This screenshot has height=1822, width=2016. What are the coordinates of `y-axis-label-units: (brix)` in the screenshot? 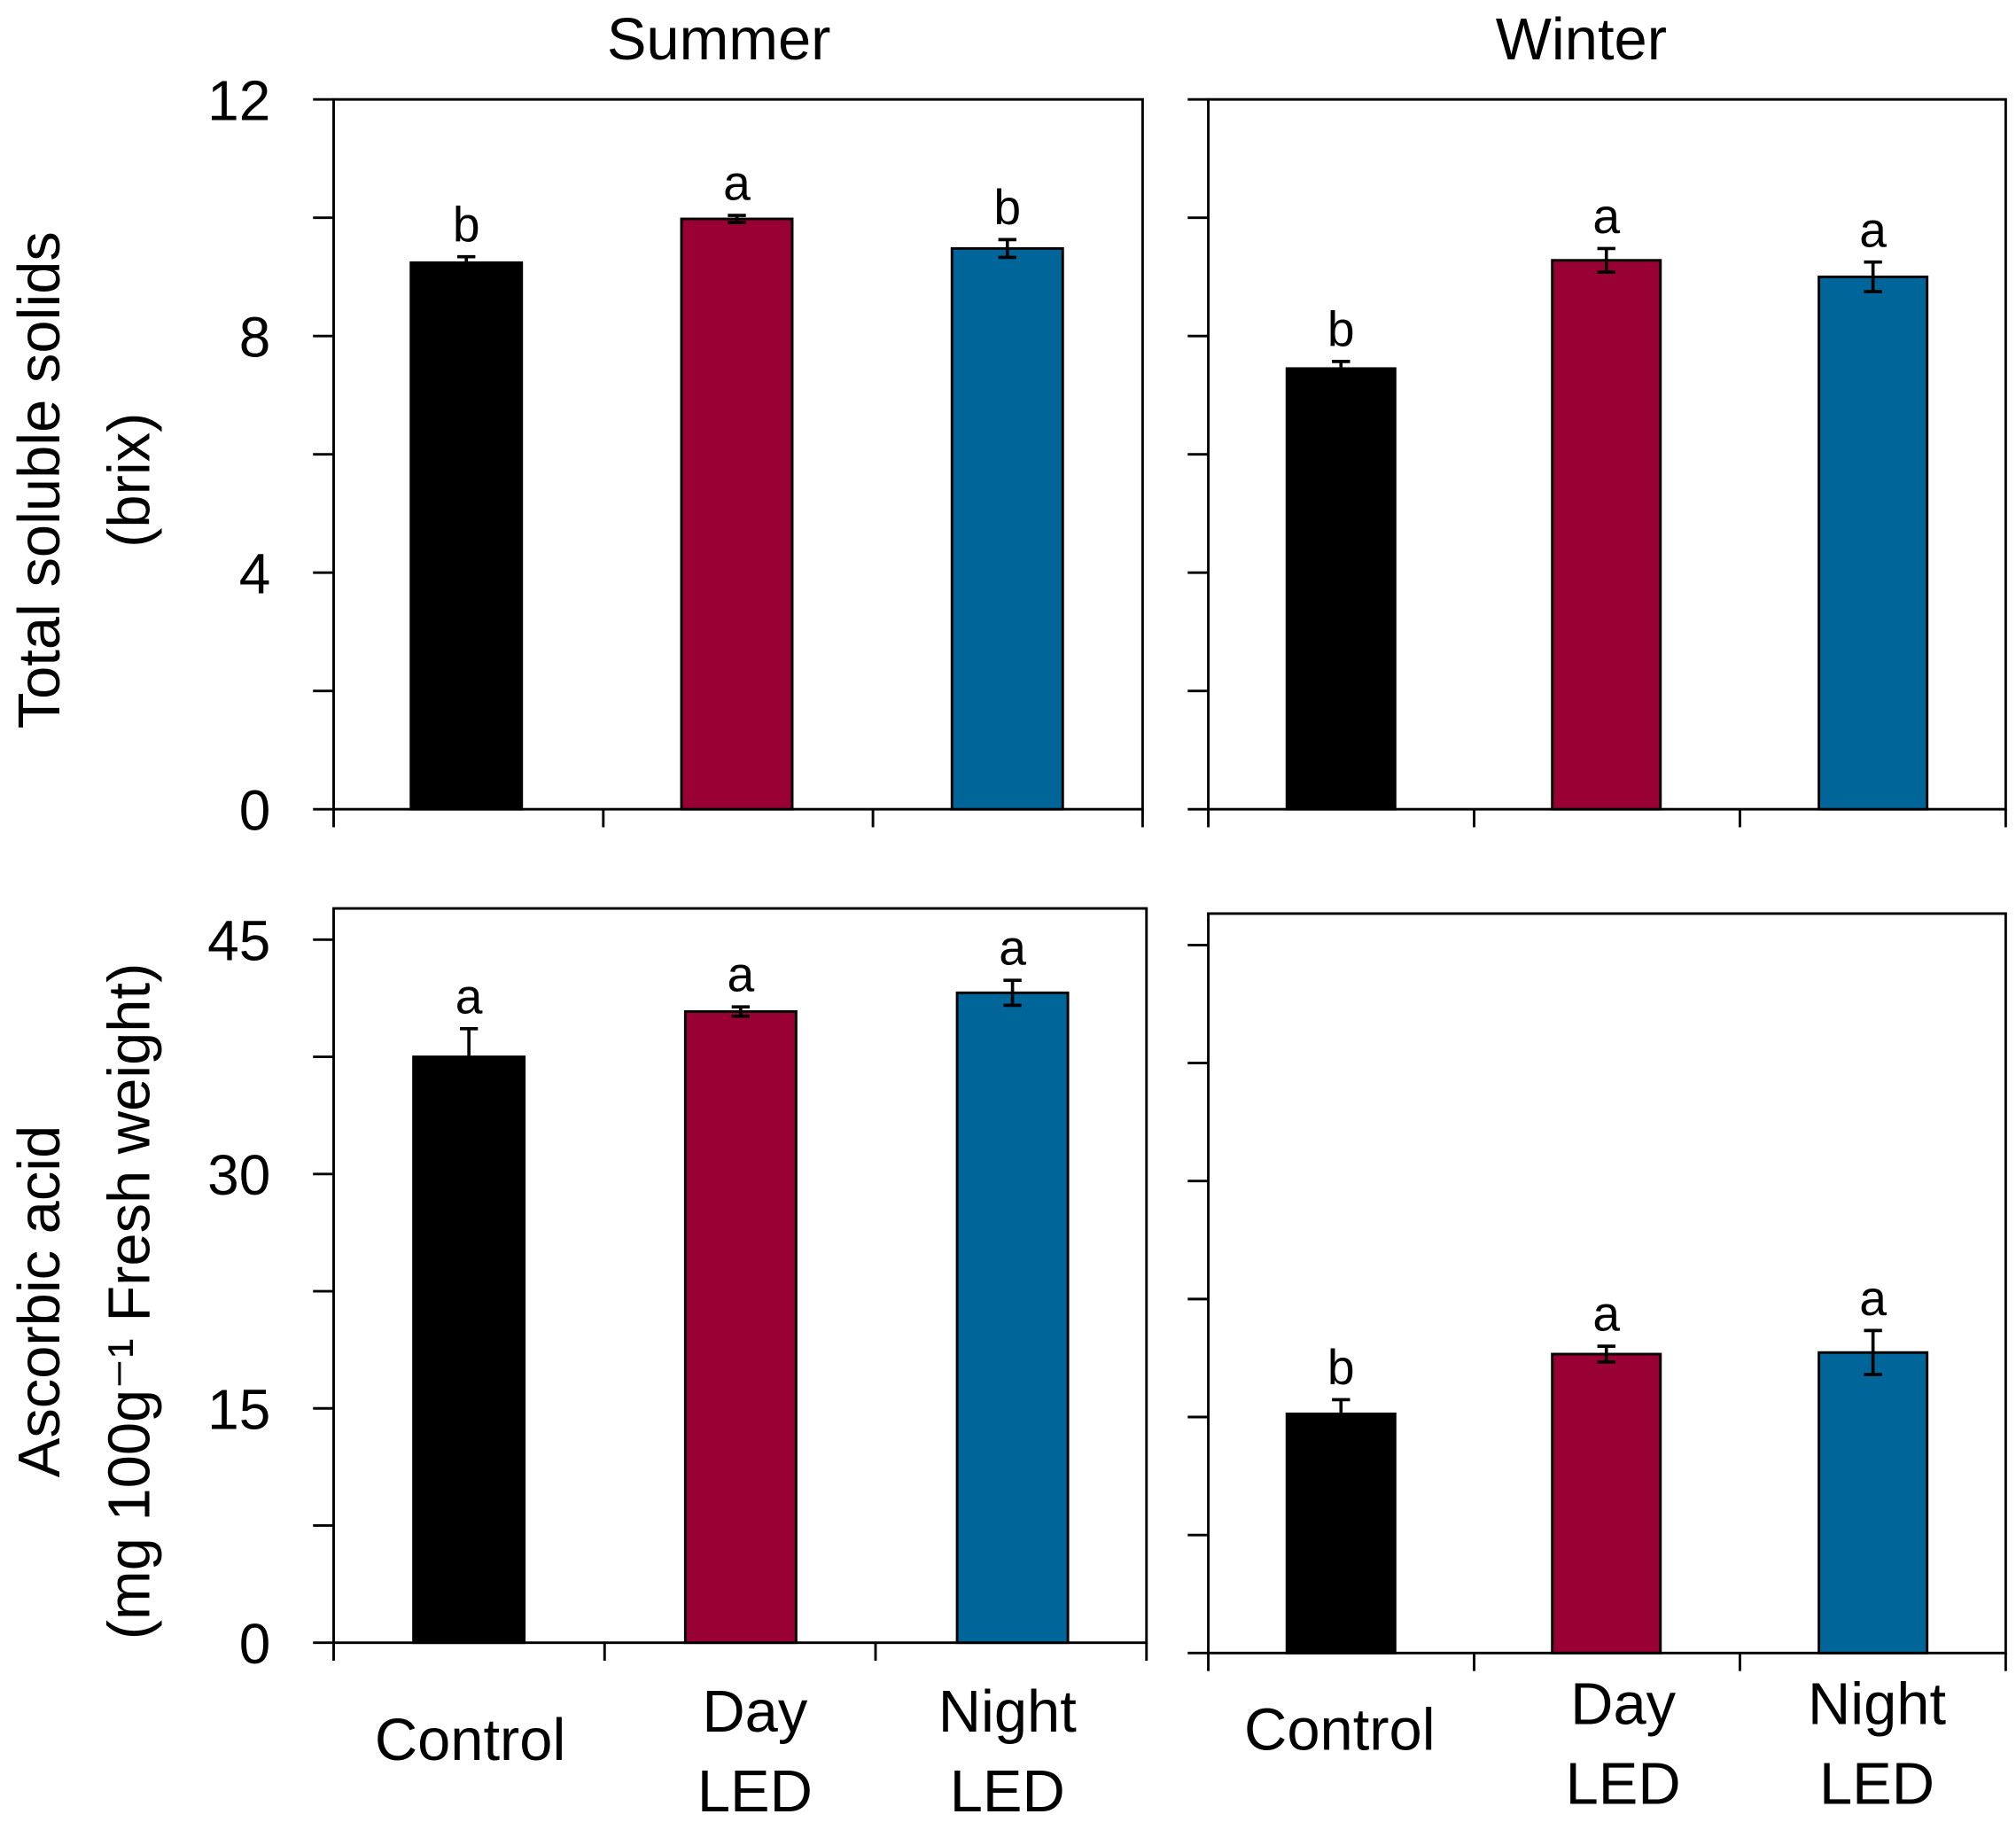 It's located at (130, 480).